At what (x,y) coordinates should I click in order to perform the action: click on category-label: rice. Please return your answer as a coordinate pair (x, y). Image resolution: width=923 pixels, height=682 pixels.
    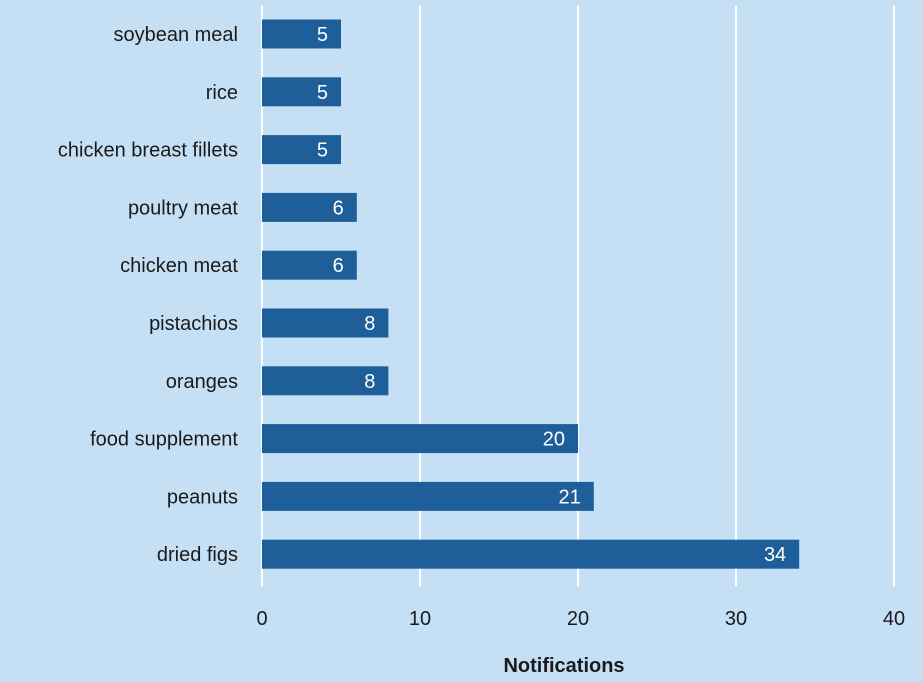
    Looking at the image, I should click on (222, 93).